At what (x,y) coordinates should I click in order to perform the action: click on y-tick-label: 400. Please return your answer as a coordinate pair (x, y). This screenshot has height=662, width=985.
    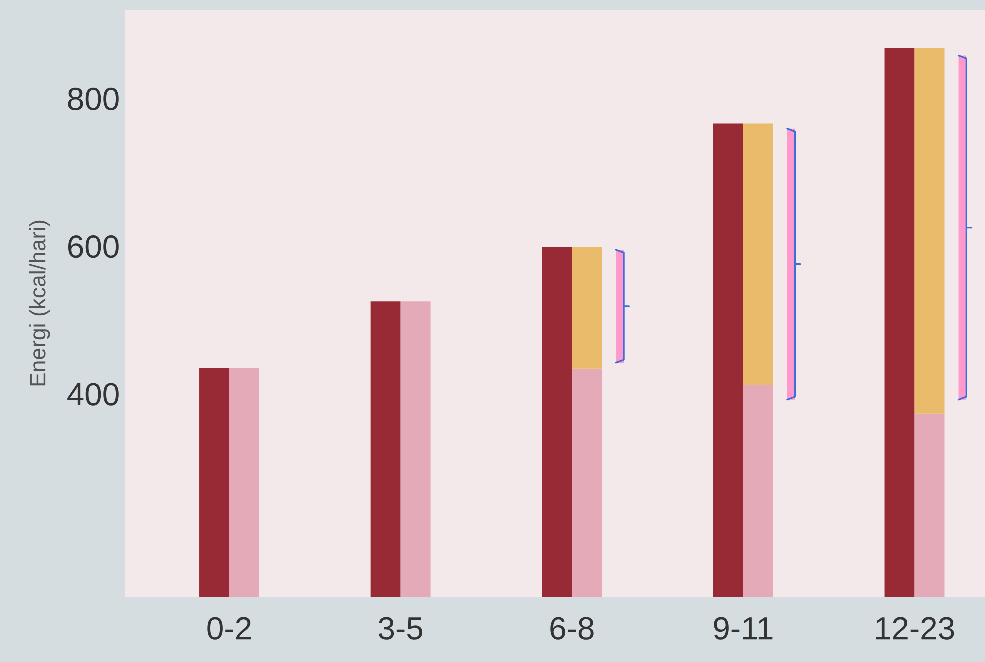
    Looking at the image, I should click on (93, 394).